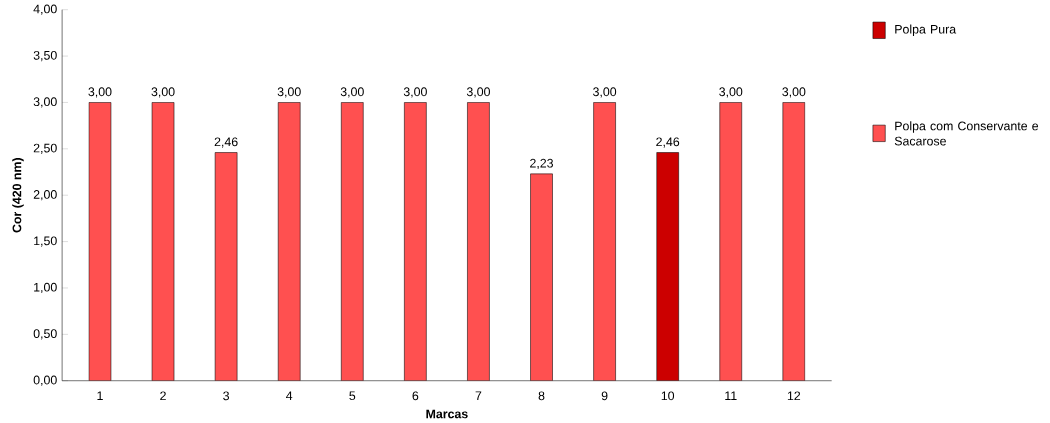  Describe the element at coordinates (731, 396) in the screenshot. I see `x-tick-label: 11` at that location.